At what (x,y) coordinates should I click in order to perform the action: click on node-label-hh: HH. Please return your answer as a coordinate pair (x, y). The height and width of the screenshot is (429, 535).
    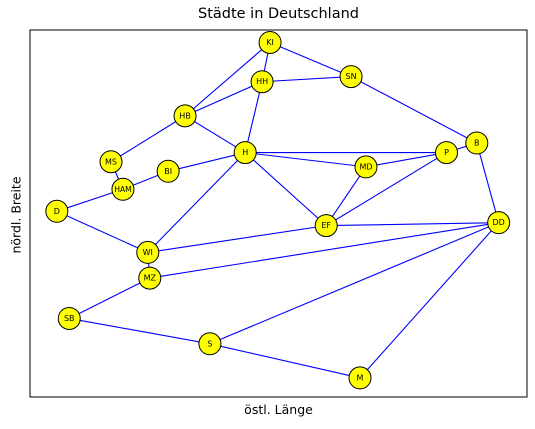
    Looking at the image, I should click on (262, 81).